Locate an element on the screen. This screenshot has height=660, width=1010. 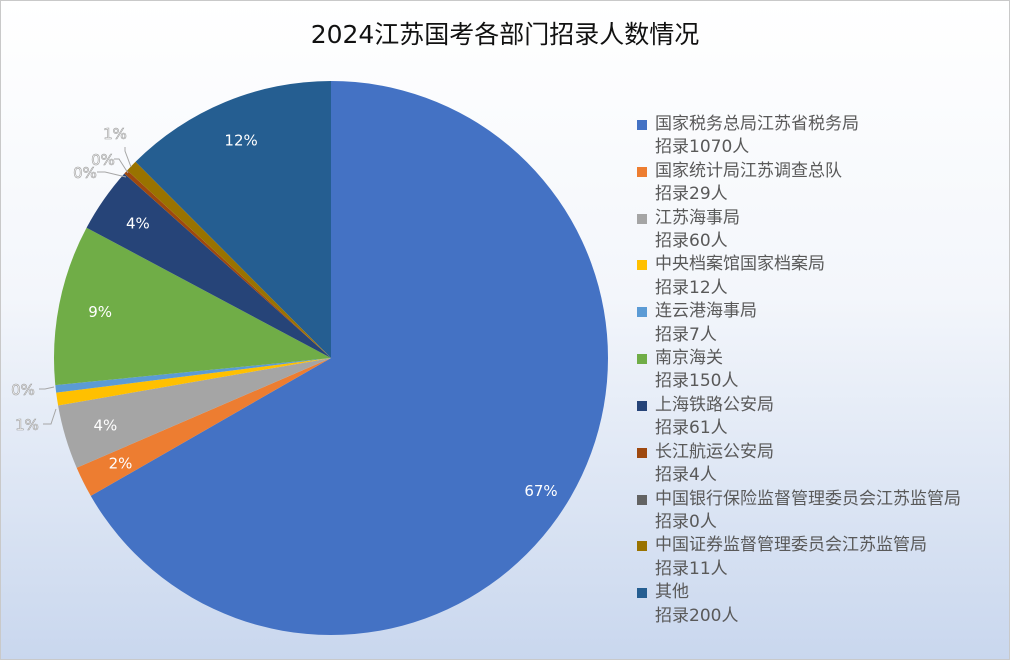
legend-item-5: 南京海关 招录150人 is located at coordinates (822, 370).